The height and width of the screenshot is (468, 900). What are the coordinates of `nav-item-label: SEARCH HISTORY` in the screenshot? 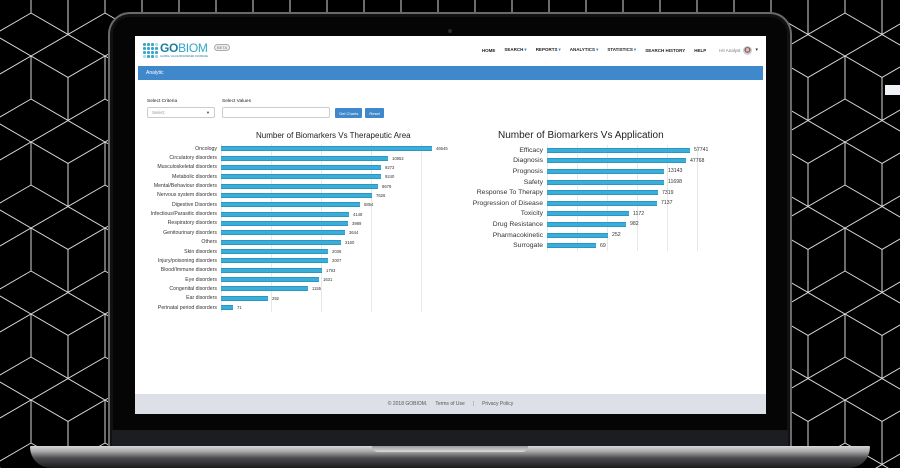 It's located at (665, 50).